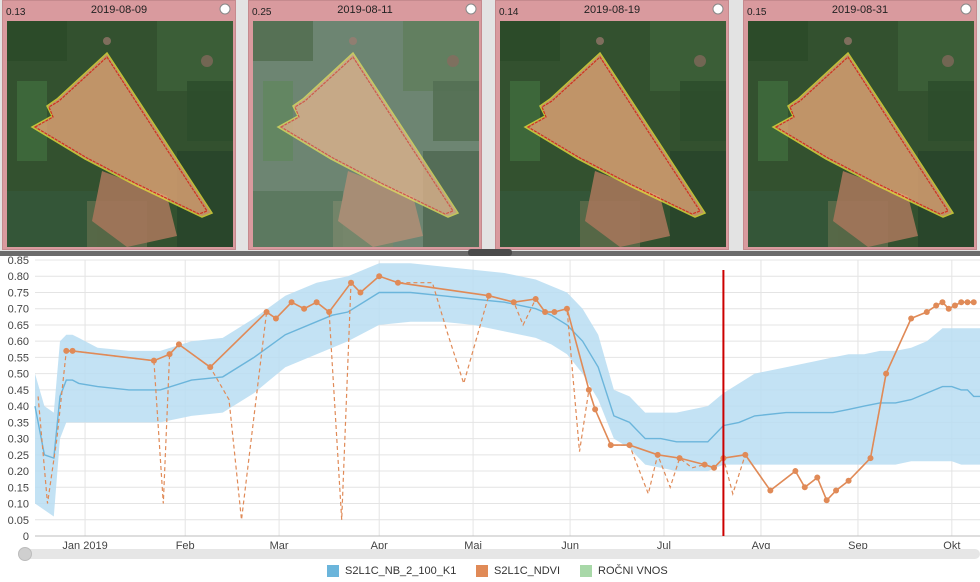 This screenshot has height=582, width=980. I want to click on tile-header: 0.25 2019-08-11, so click(365, 11).